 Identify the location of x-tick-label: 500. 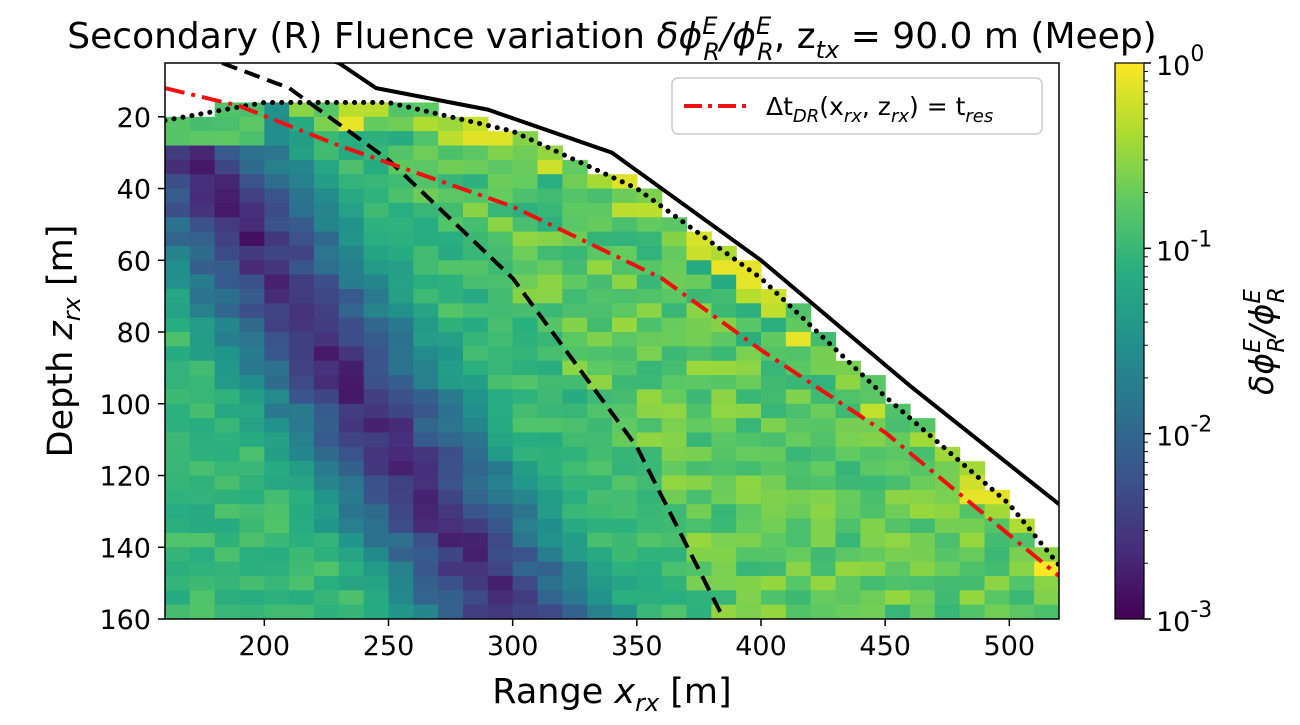
(1010, 646).